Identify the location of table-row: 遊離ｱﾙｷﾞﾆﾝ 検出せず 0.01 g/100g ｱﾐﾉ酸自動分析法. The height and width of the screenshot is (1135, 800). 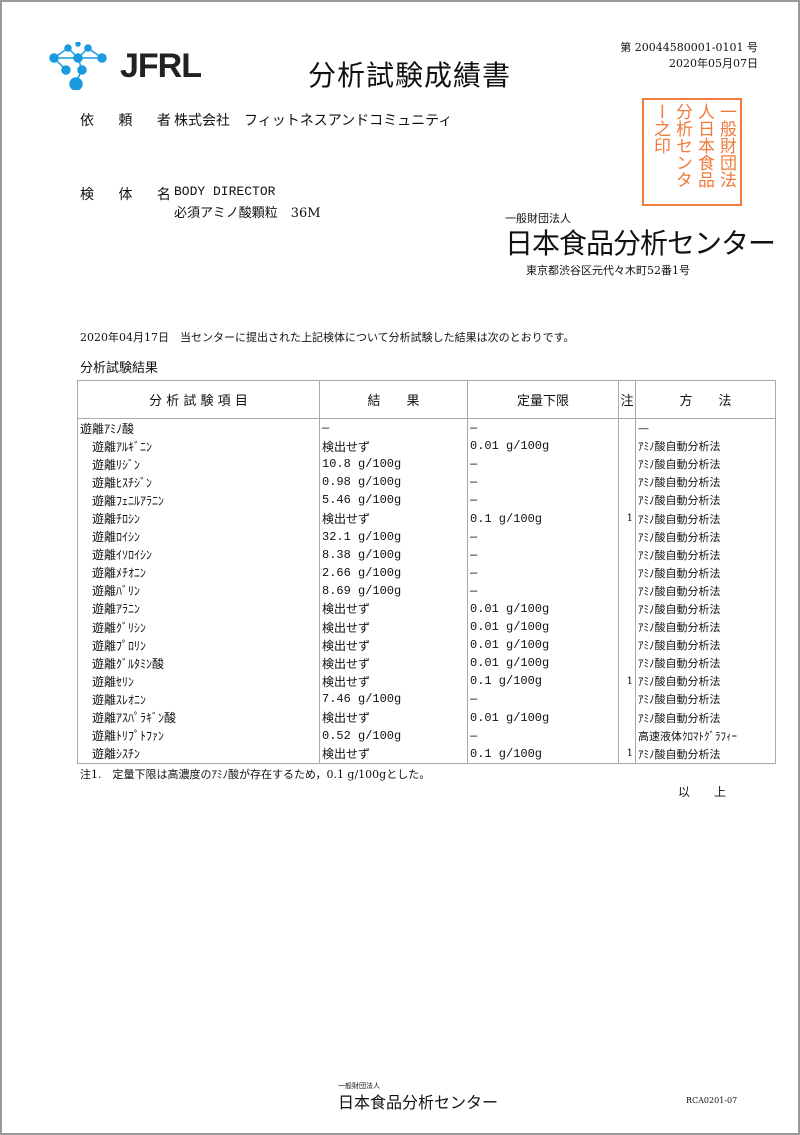
(426, 446).